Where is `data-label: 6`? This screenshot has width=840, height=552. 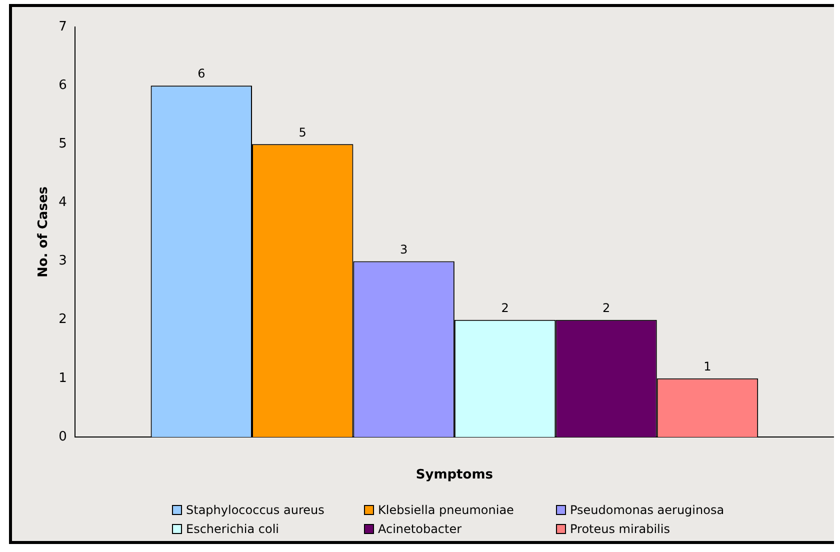 data-label: 6 is located at coordinates (202, 73).